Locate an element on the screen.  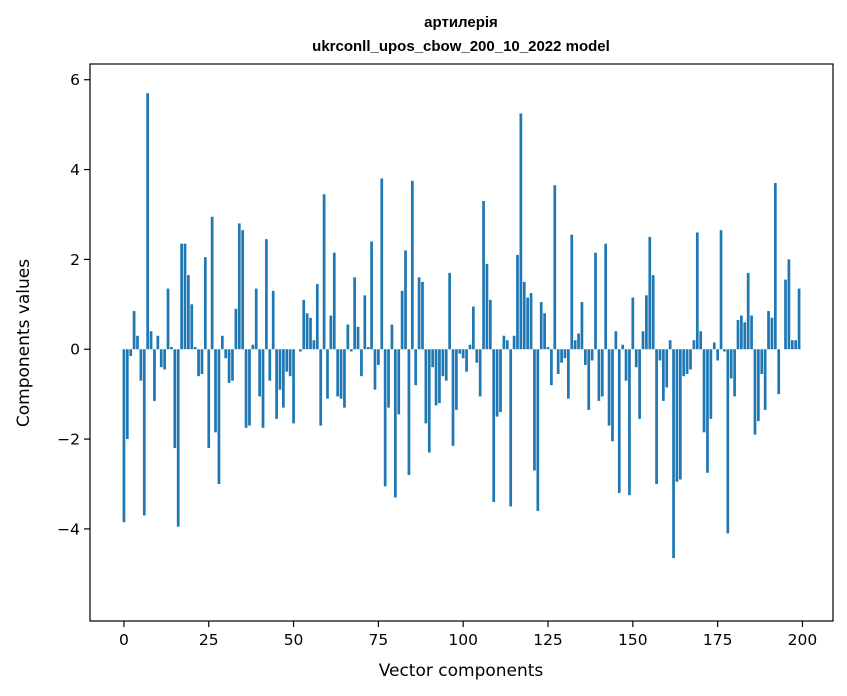
y-tick-label: 6 is located at coordinates (75, 80).